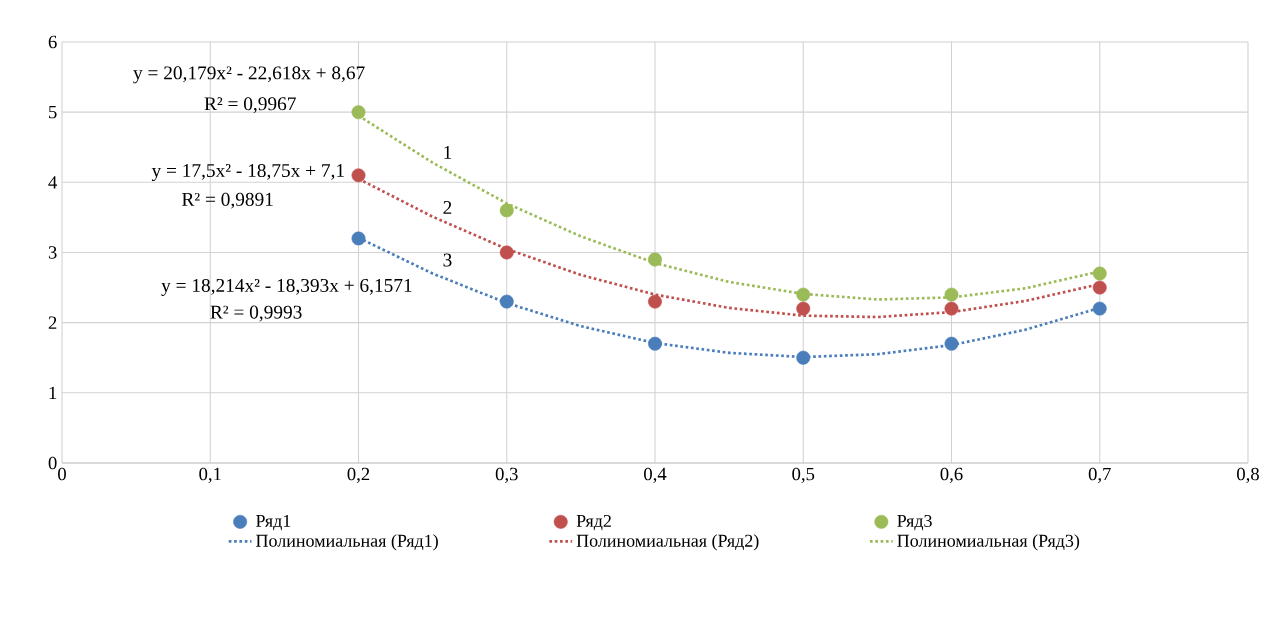  Describe the element at coordinates (358, 475) in the screenshot. I see `x-tick-label: 0,2` at that location.